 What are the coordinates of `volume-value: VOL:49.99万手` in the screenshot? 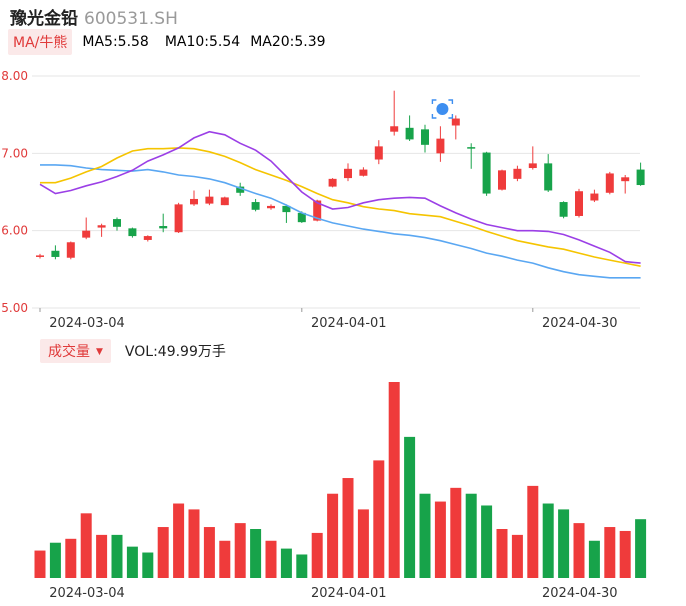 It's located at (175, 352).